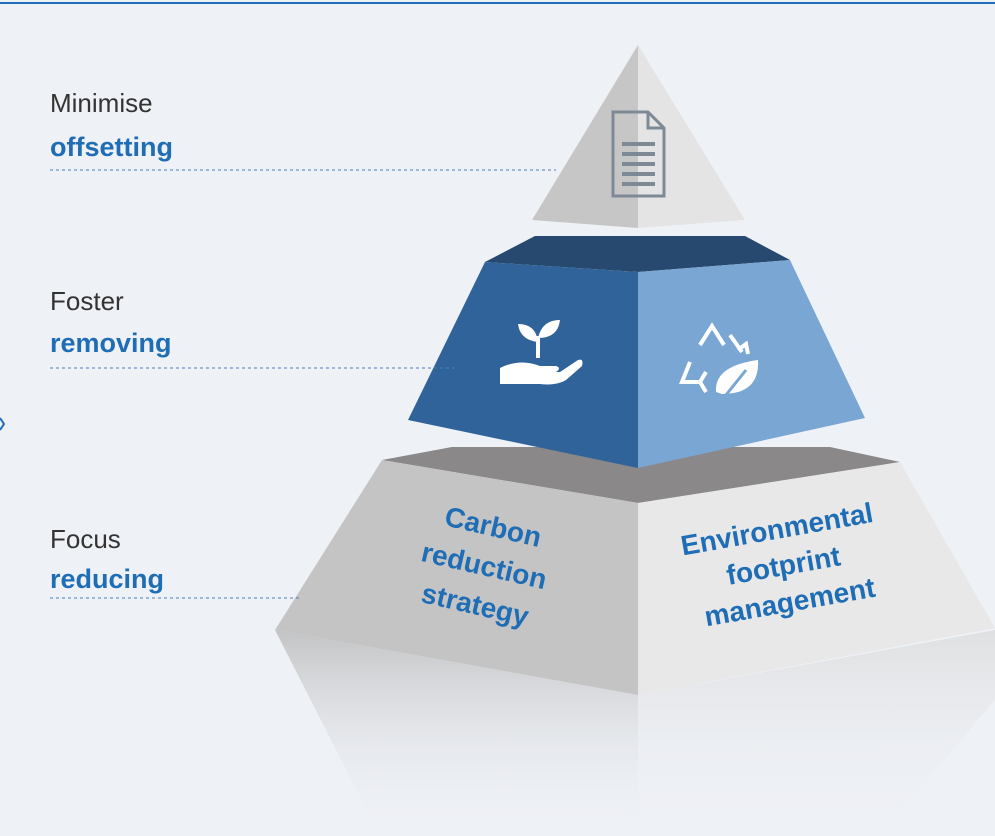  What do you see at coordinates (816, 733) in the screenshot?
I see `reflection-right` at bounding box center [816, 733].